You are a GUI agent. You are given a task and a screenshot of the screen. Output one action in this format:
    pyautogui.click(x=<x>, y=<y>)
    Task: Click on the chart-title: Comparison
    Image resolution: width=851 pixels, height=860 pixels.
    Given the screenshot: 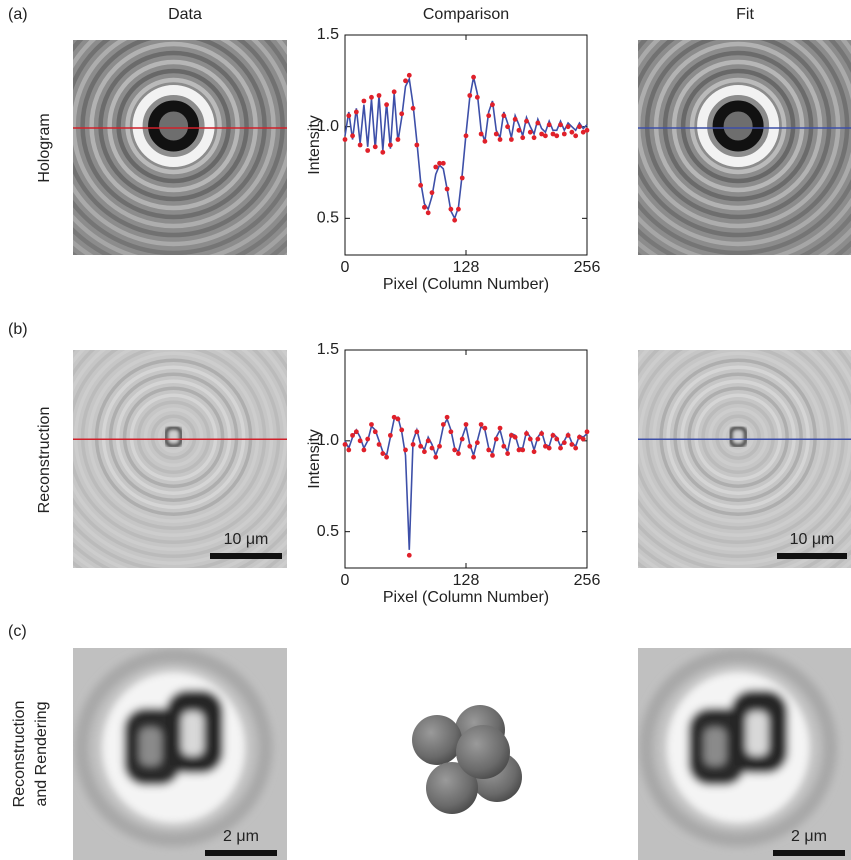 What is the action you would take?
    pyautogui.click(x=466, y=14)
    